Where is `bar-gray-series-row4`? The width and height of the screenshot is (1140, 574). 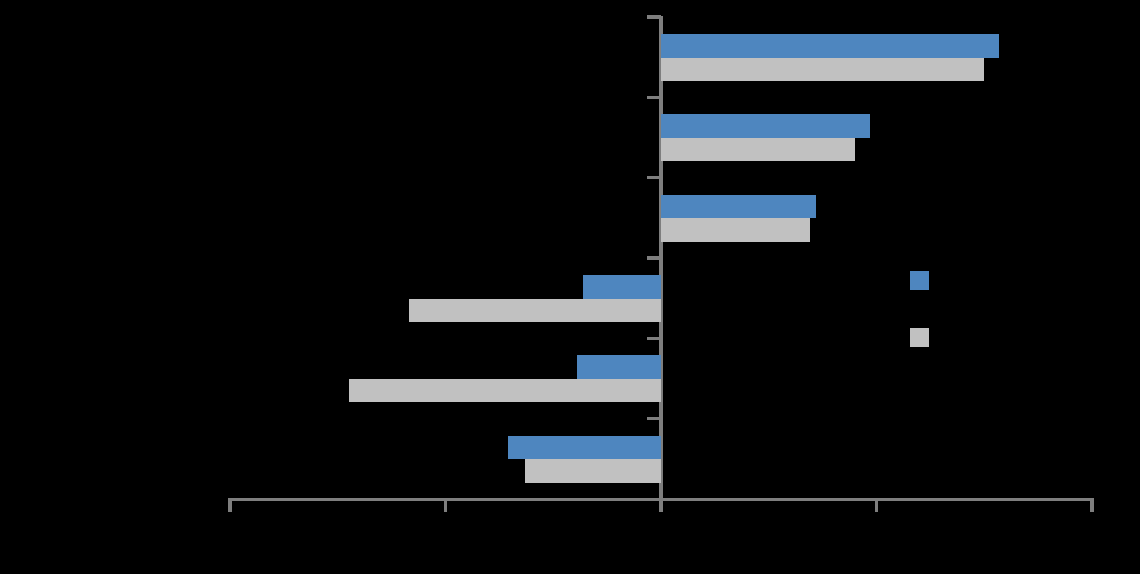 bar-gray-series-row4 is located at coordinates (534, 310).